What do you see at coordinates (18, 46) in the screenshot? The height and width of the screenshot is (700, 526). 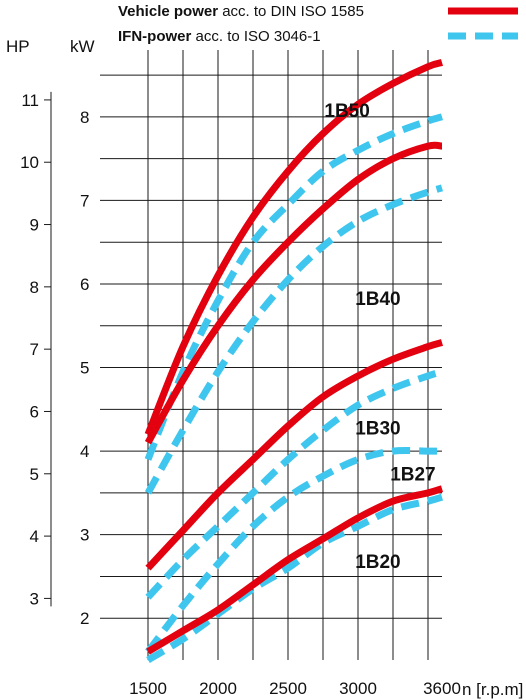 I see `hp-axis-title: HP` at bounding box center [18, 46].